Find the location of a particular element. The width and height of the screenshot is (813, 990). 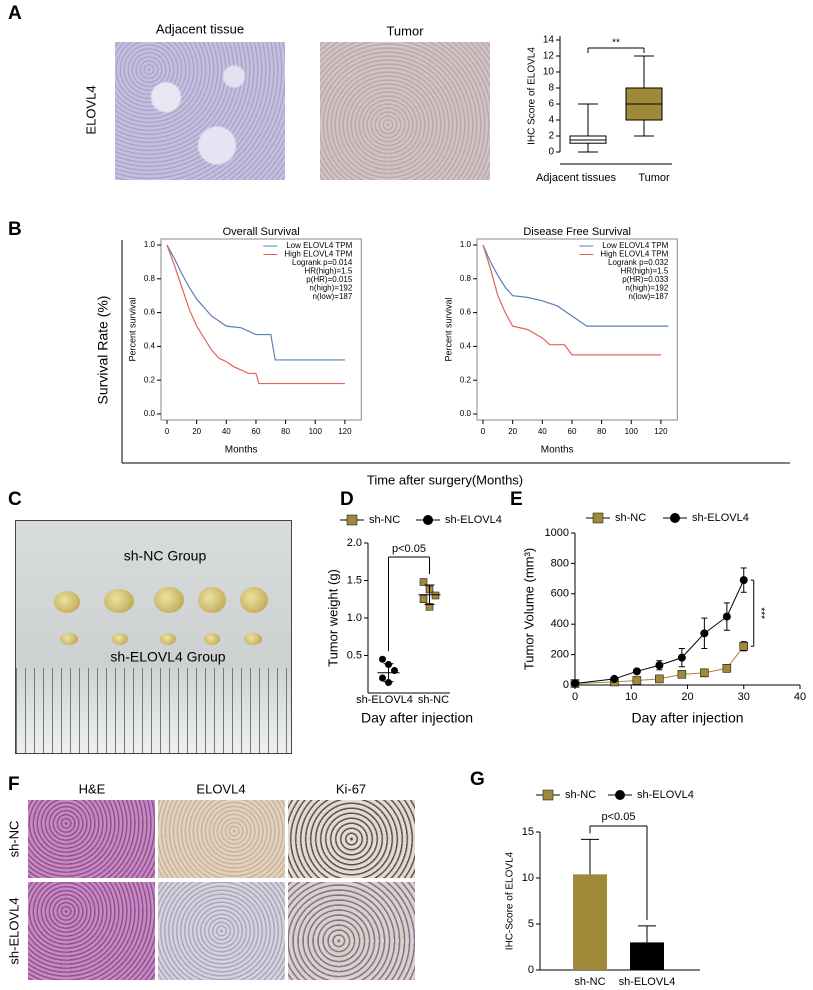

axis-label: Tumor weight (g) is located at coordinates (332, 618).